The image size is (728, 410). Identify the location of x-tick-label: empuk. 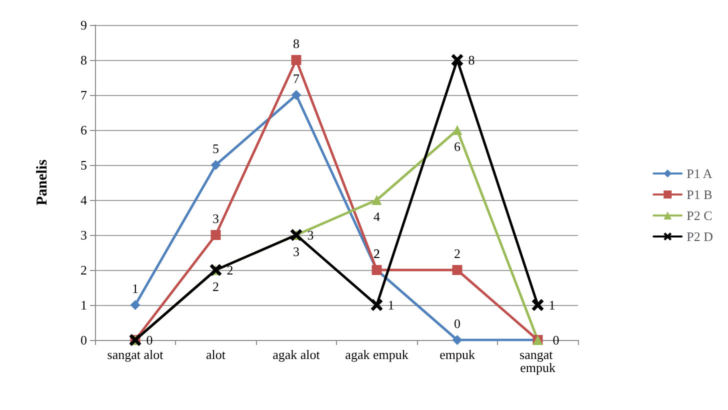
(458, 354).